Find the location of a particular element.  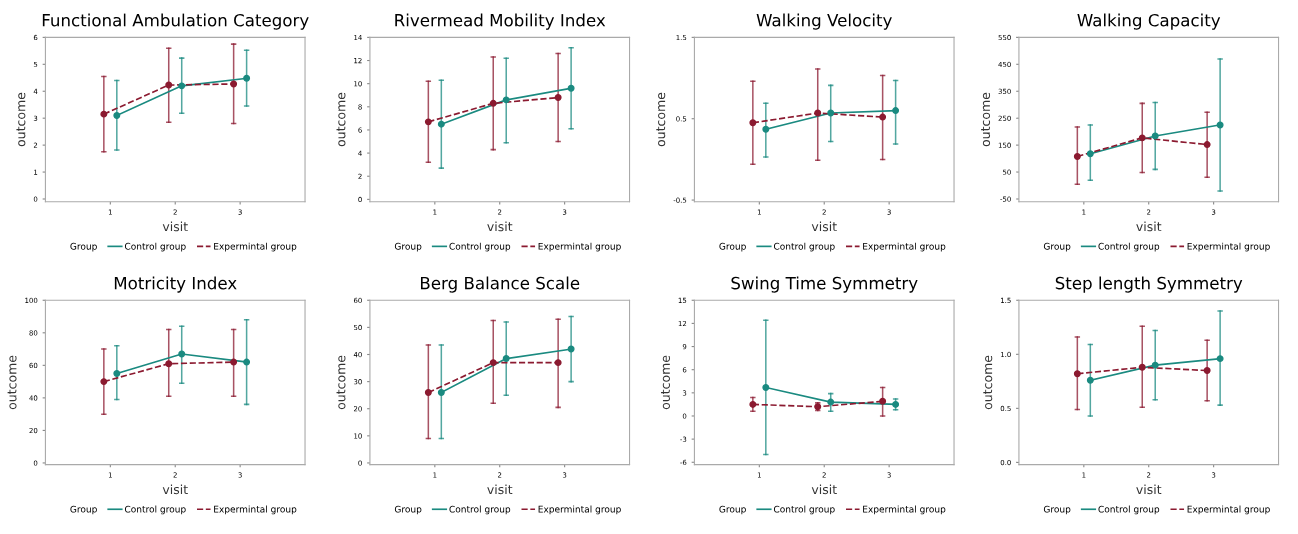

chart-title: Swing Time Symmetry is located at coordinates (824, 284).